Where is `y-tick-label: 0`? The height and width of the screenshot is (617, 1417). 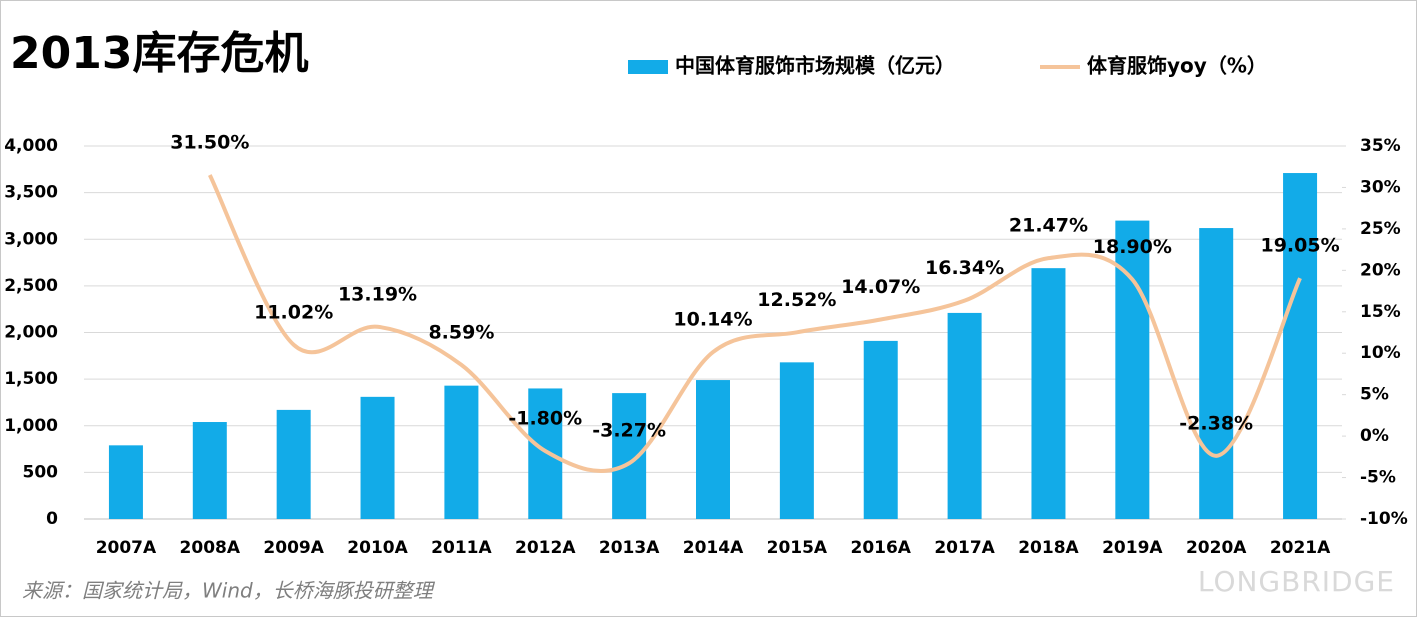
y-tick-label: 0 is located at coordinates (52, 519).